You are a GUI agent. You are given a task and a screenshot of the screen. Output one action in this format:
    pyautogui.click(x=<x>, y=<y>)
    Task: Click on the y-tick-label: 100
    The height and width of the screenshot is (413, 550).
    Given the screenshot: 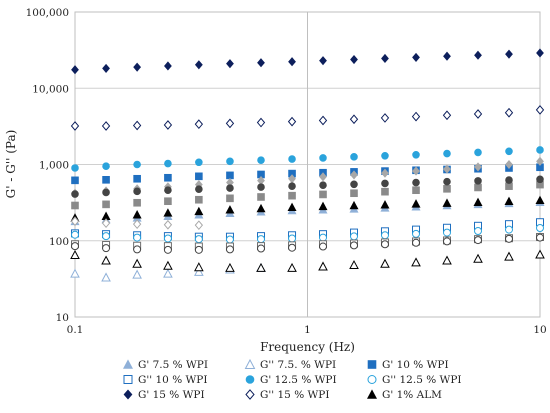 What is the action you would take?
    pyautogui.click(x=59, y=242)
    